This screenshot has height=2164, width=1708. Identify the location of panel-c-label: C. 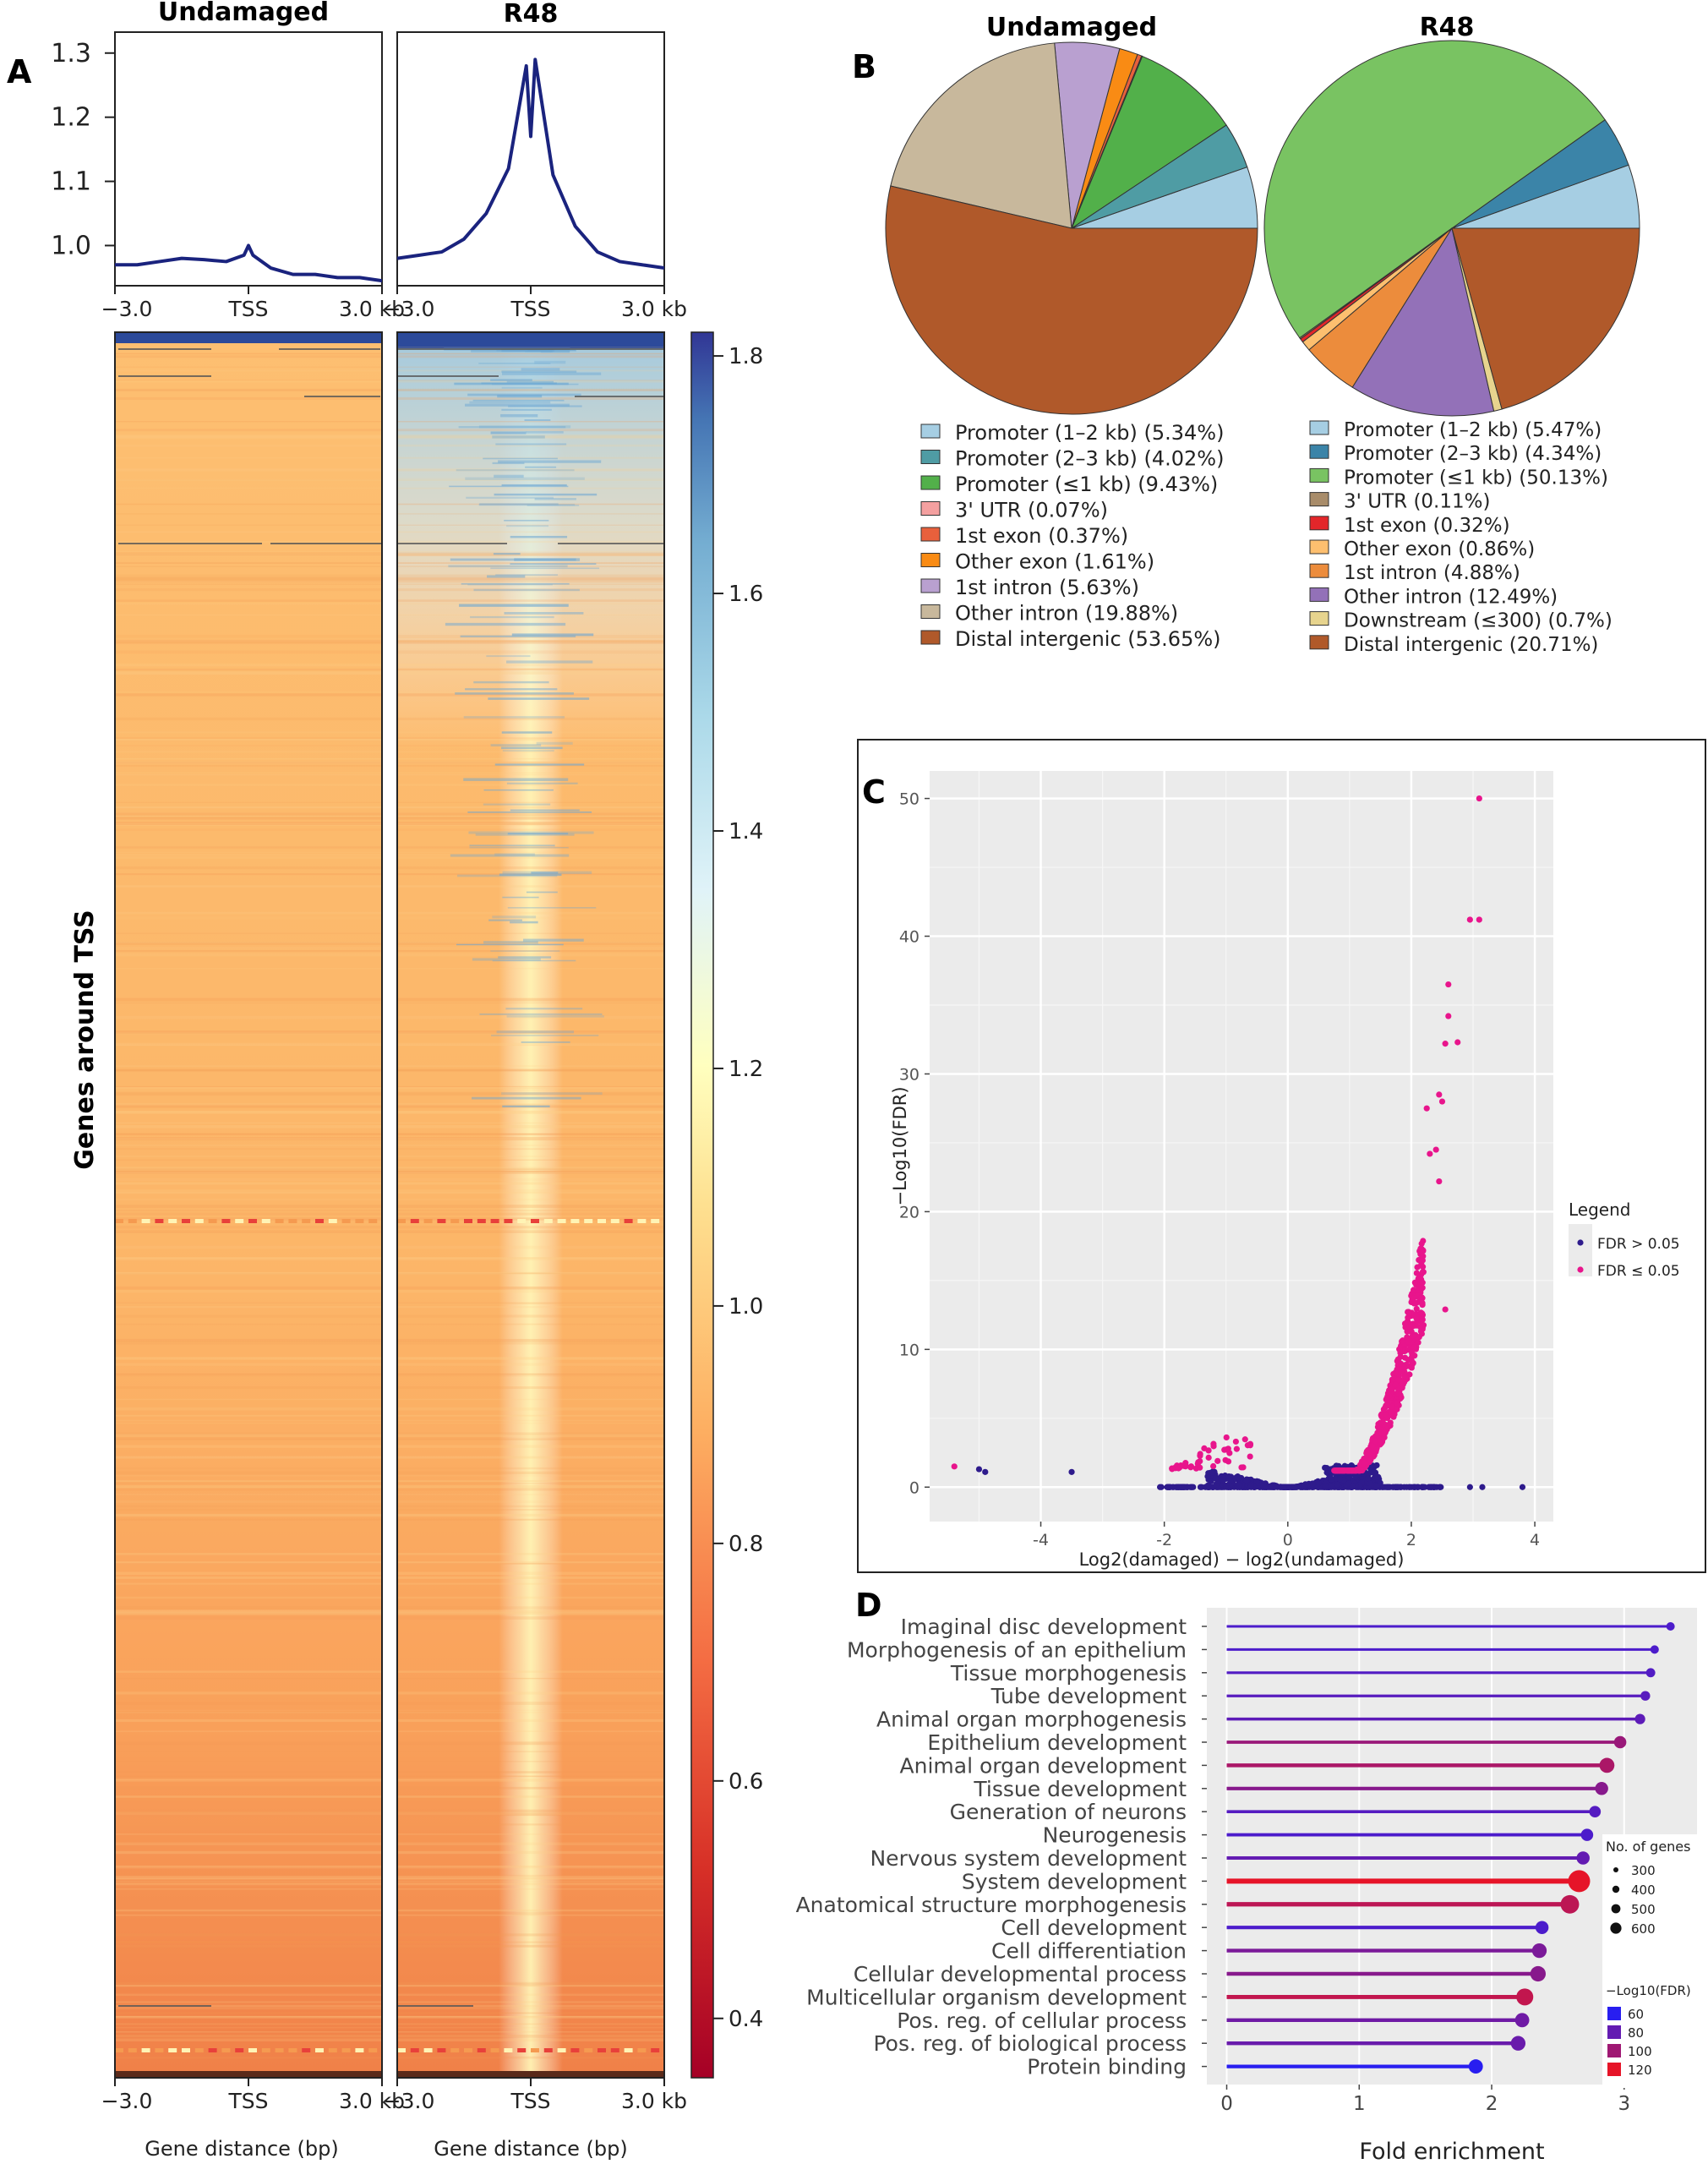
(874, 792).